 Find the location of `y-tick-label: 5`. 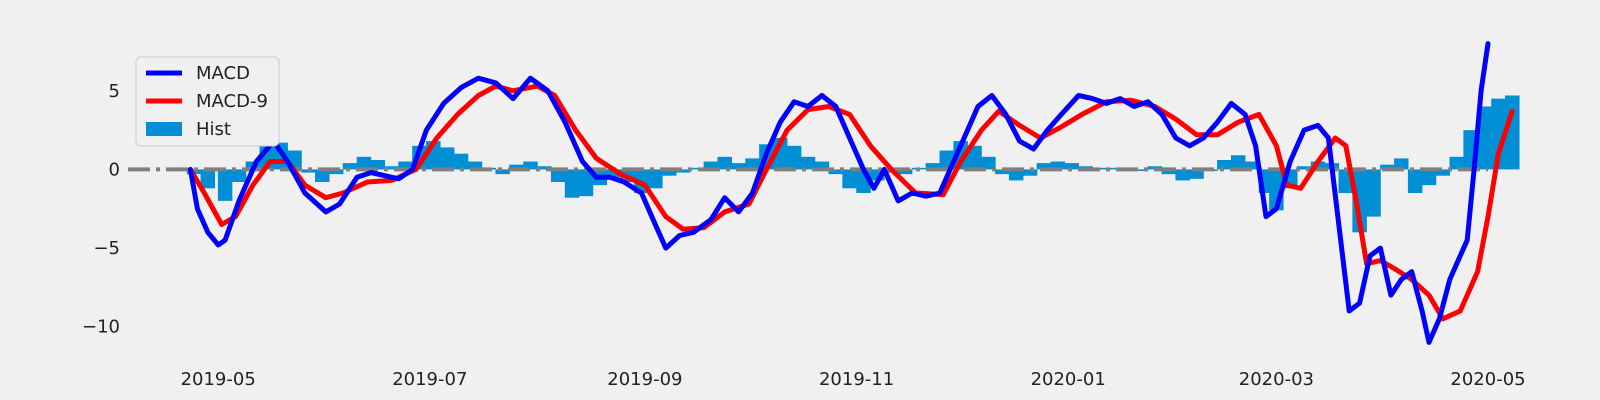

y-tick-label: 5 is located at coordinates (114, 91).